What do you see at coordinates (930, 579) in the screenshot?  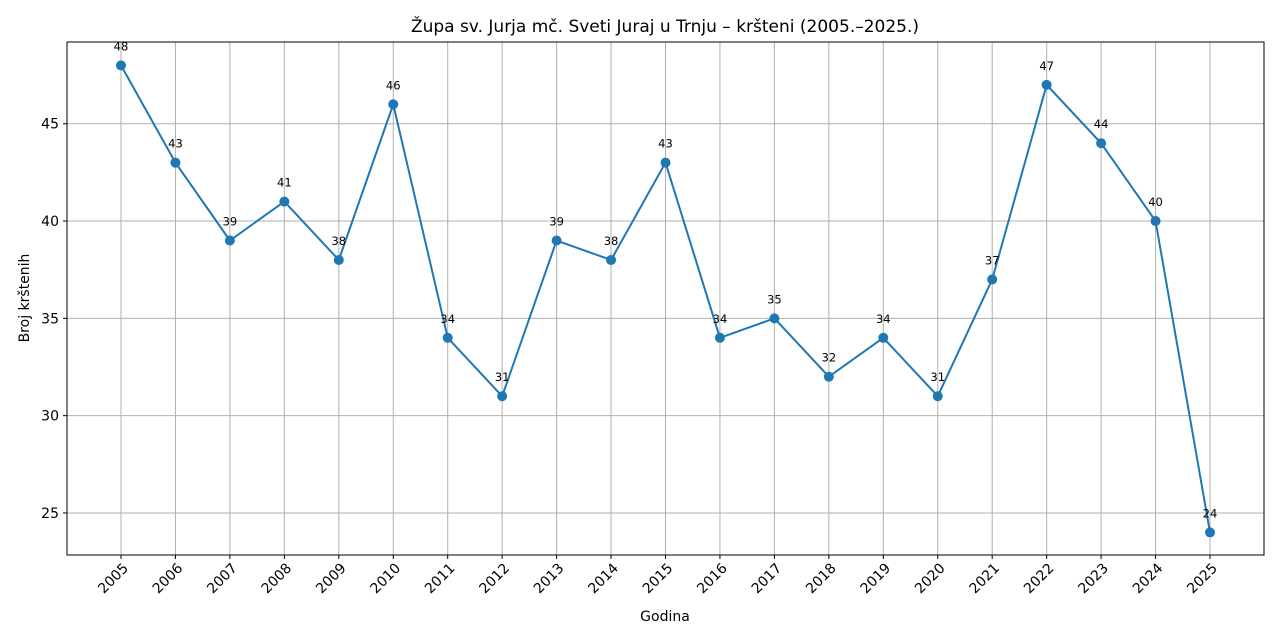 I see `x-tick-label: 2020` at bounding box center [930, 579].